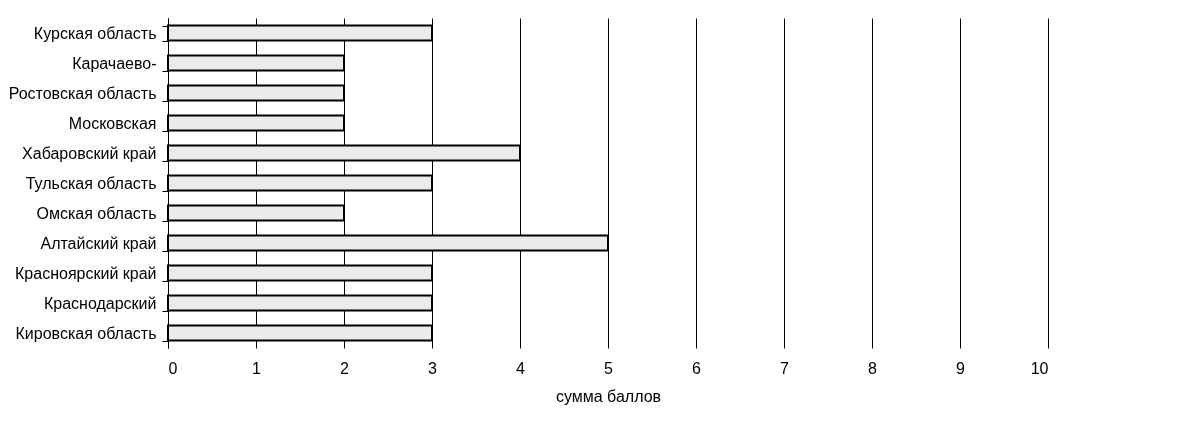 The width and height of the screenshot is (1184, 428). Describe the element at coordinates (82, 93) in the screenshot. I see `y-tick-label: Ростовская область` at that location.